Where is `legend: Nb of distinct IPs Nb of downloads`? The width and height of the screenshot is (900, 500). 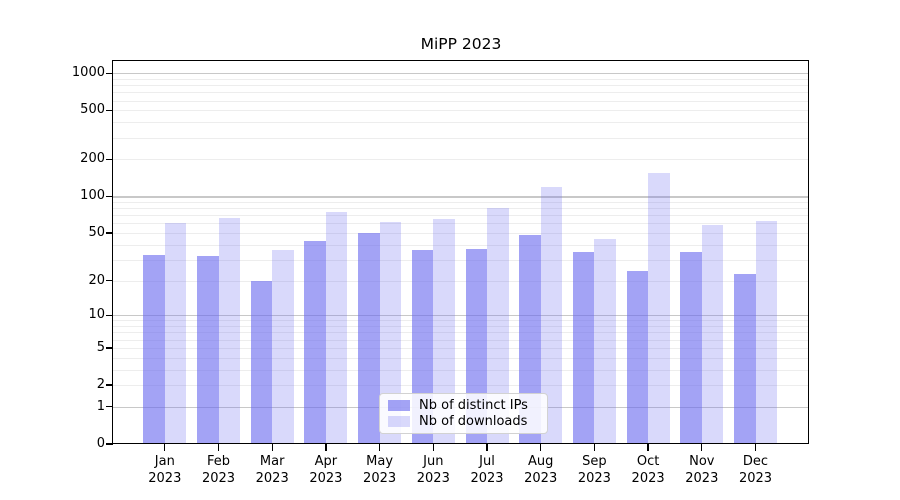 legend: Nb of distinct IPs Nb of downloads is located at coordinates (463, 413).